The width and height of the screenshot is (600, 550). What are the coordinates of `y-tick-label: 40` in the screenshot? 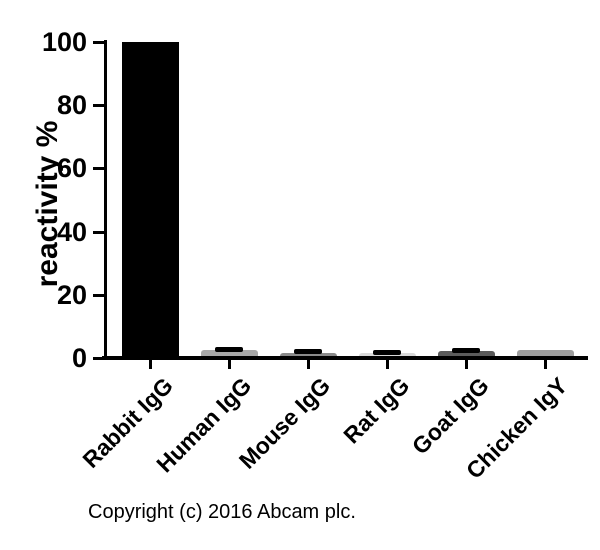 It's located at (71, 231).